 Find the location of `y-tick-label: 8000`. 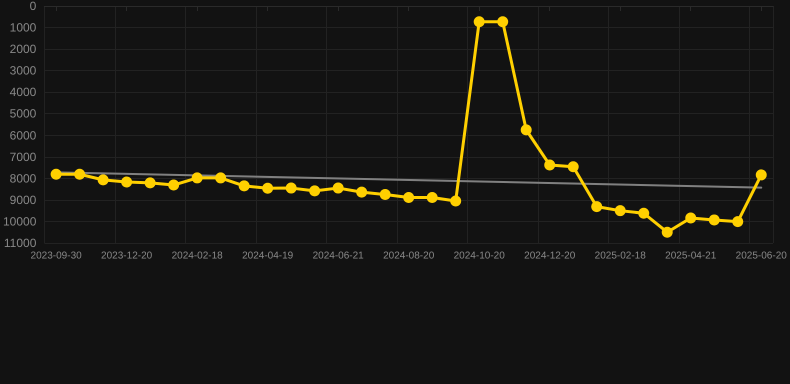

y-tick-label: 8000 is located at coordinates (23, 178).